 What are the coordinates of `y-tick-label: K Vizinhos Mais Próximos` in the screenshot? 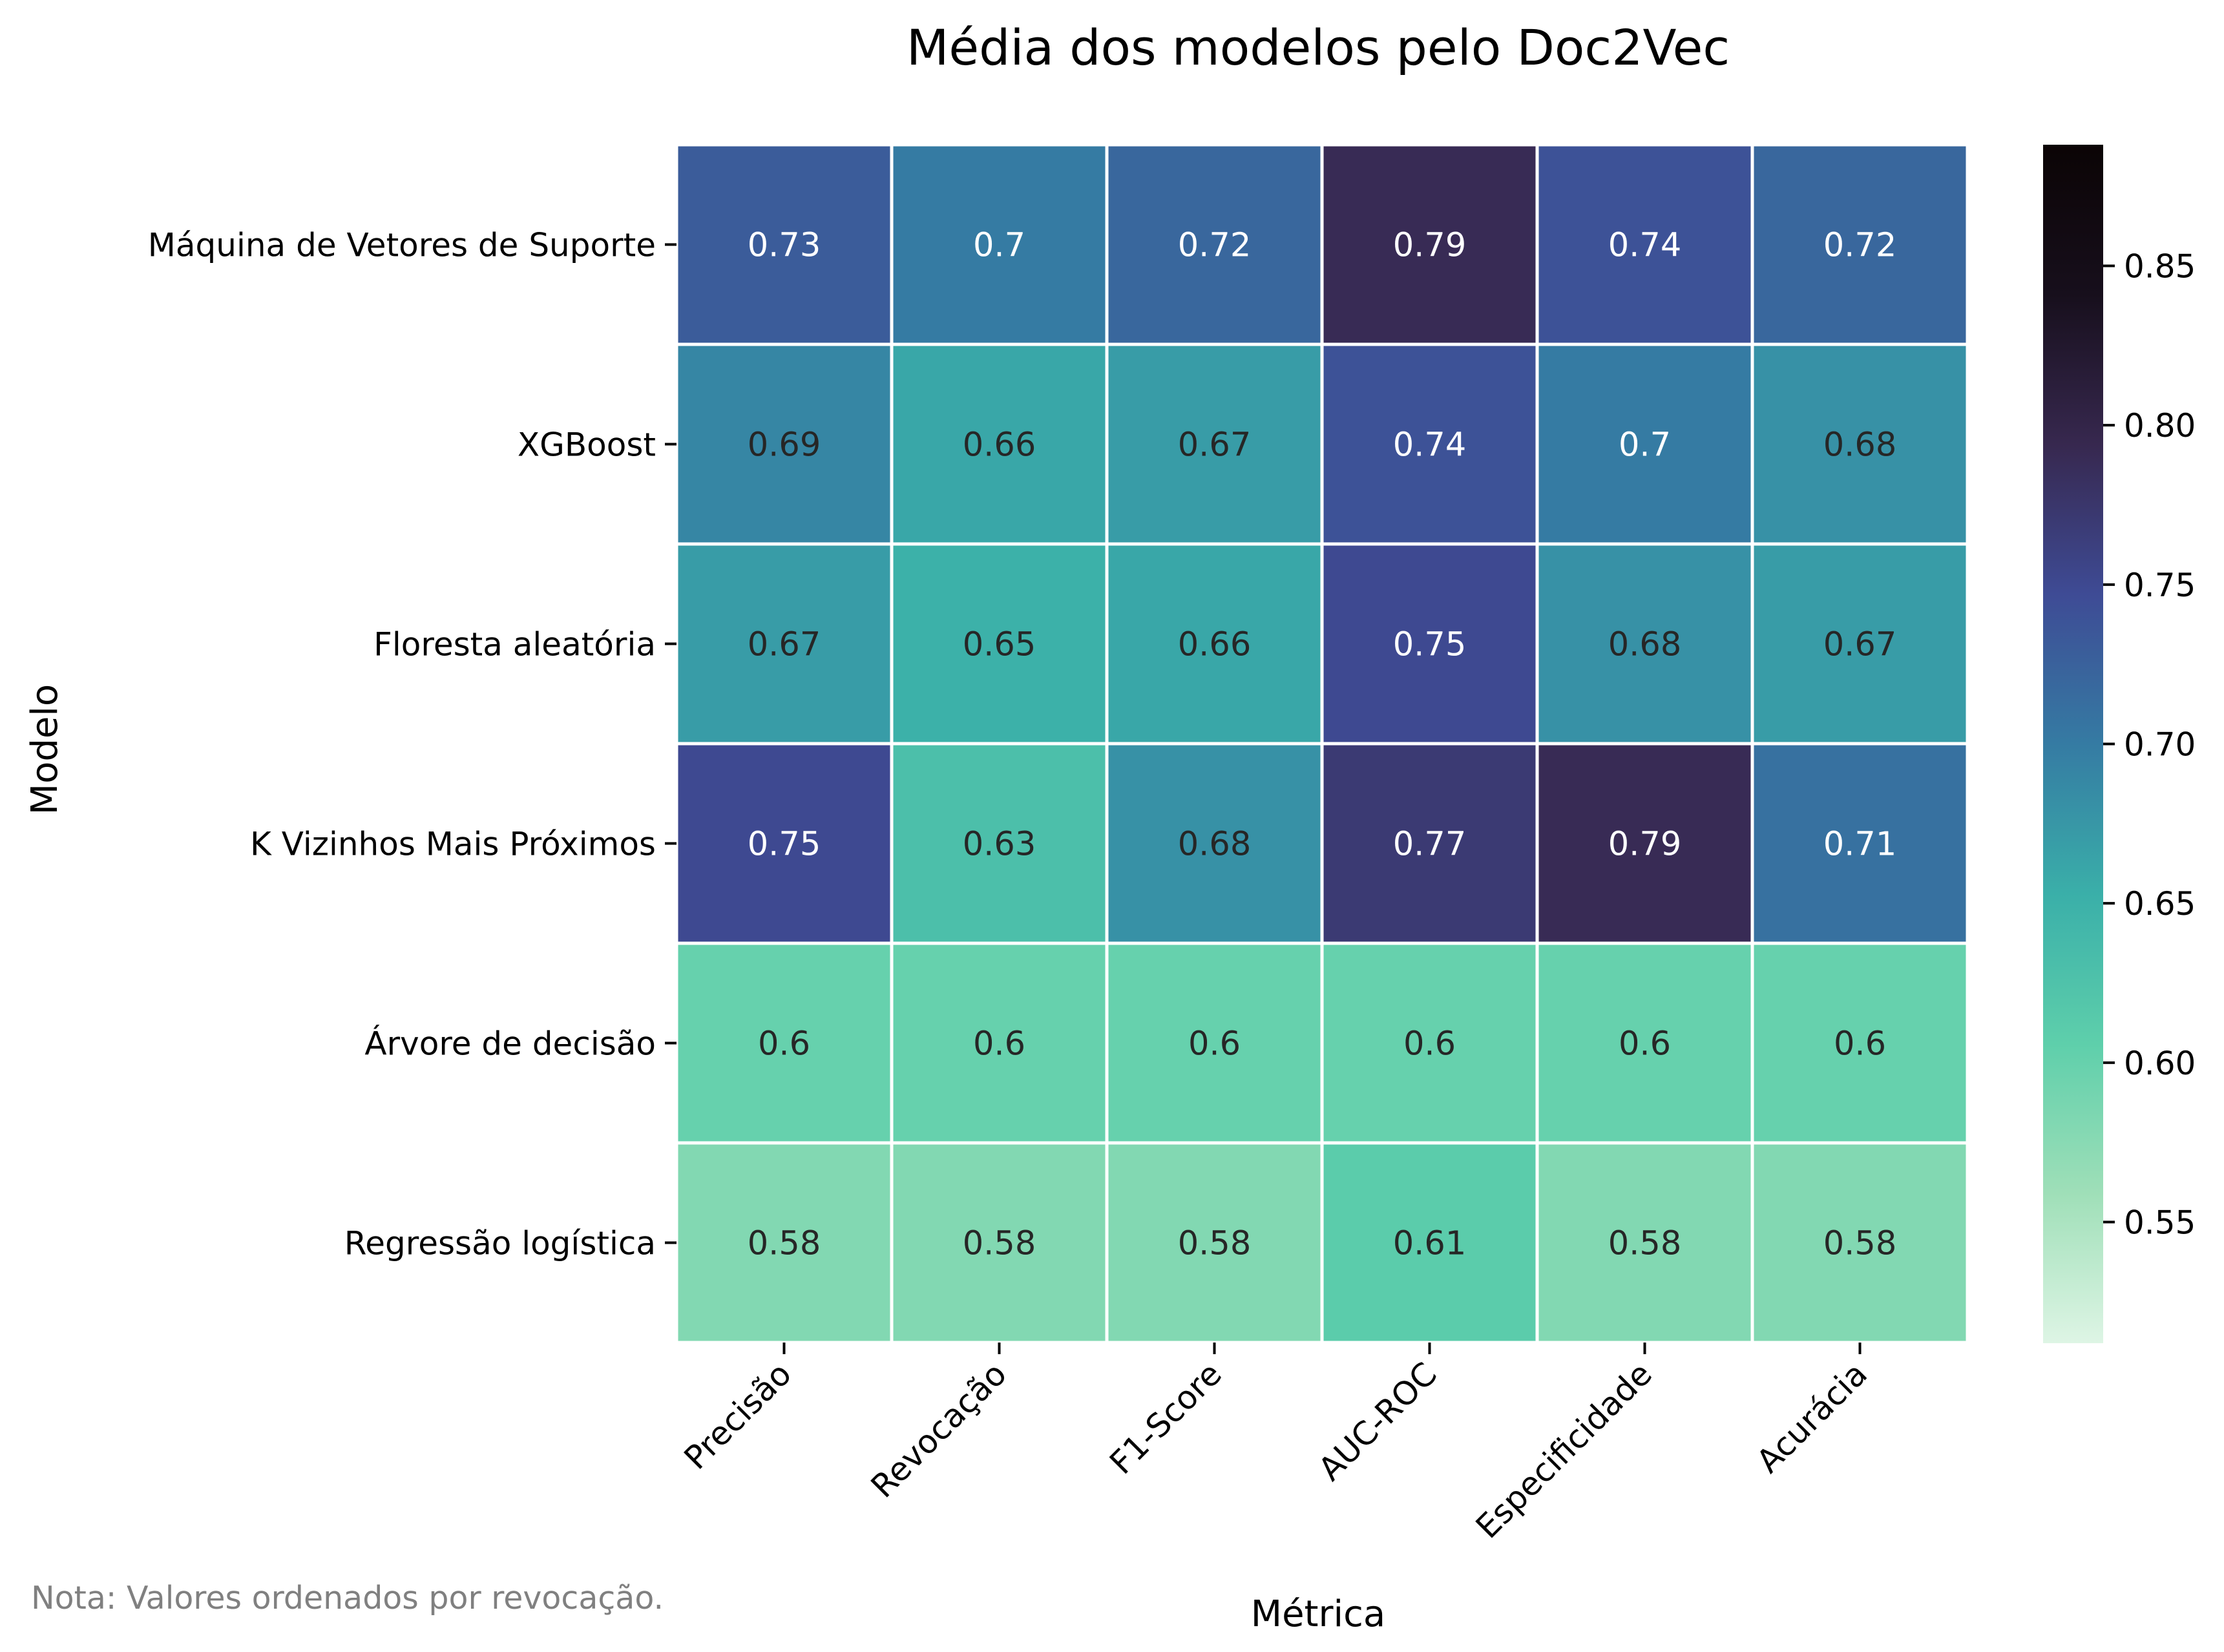 It's located at (453, 844).